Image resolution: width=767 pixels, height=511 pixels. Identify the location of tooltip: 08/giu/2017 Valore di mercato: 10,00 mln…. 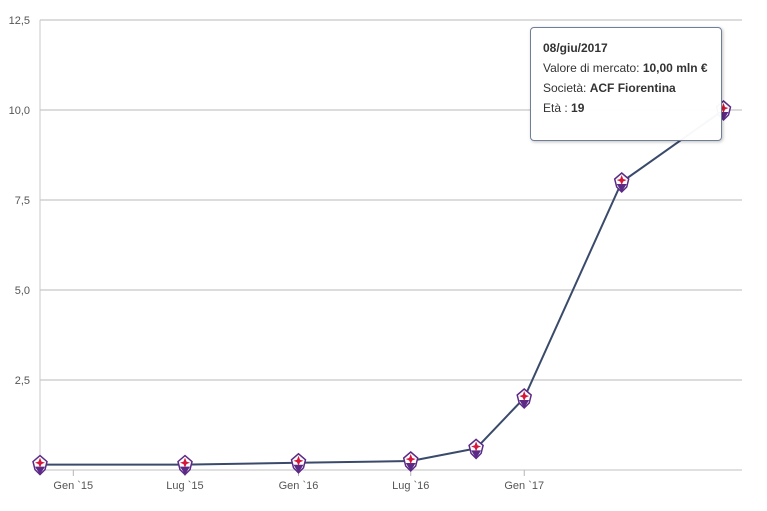
(626, 84).